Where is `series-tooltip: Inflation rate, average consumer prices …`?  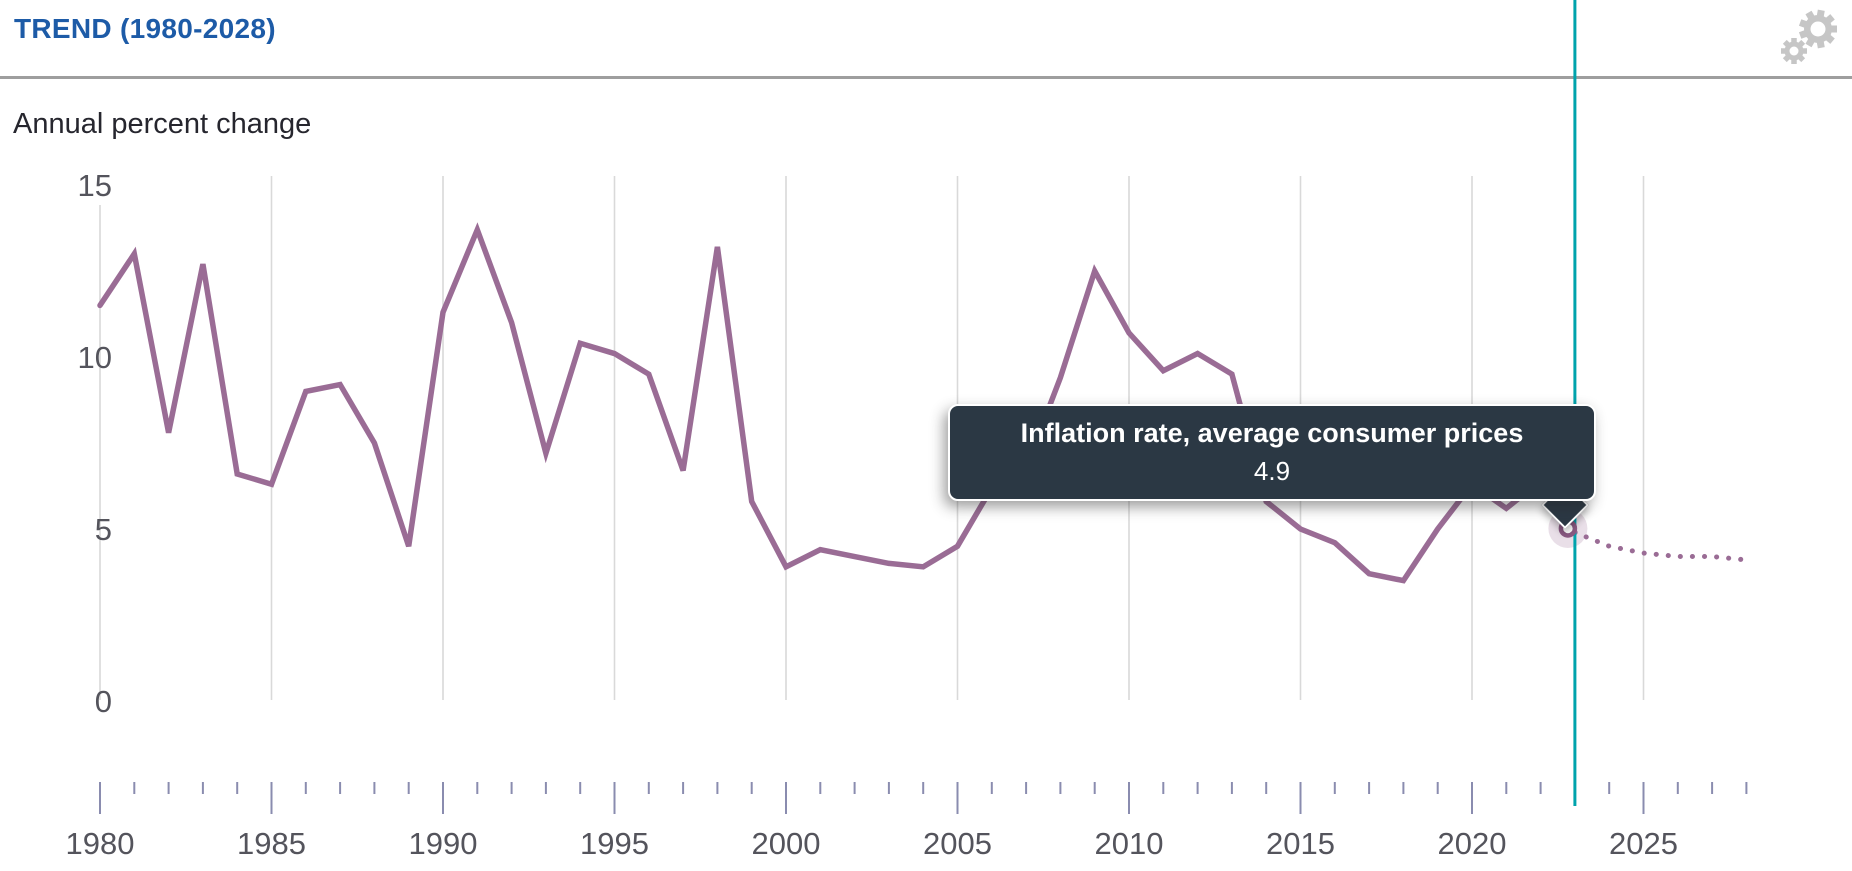 series-tooltip: Inflation rate, average consumer prices … is located at coordinates (1272, 452).